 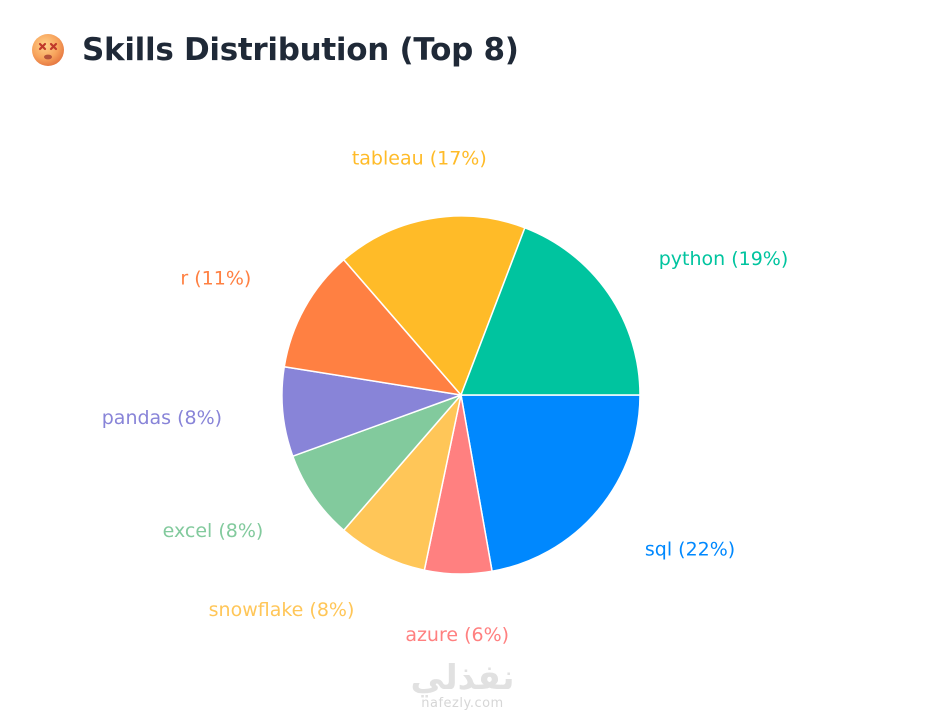 I want to click on pie-label-tableau: tableau (17%), so click(x=419, y=159).